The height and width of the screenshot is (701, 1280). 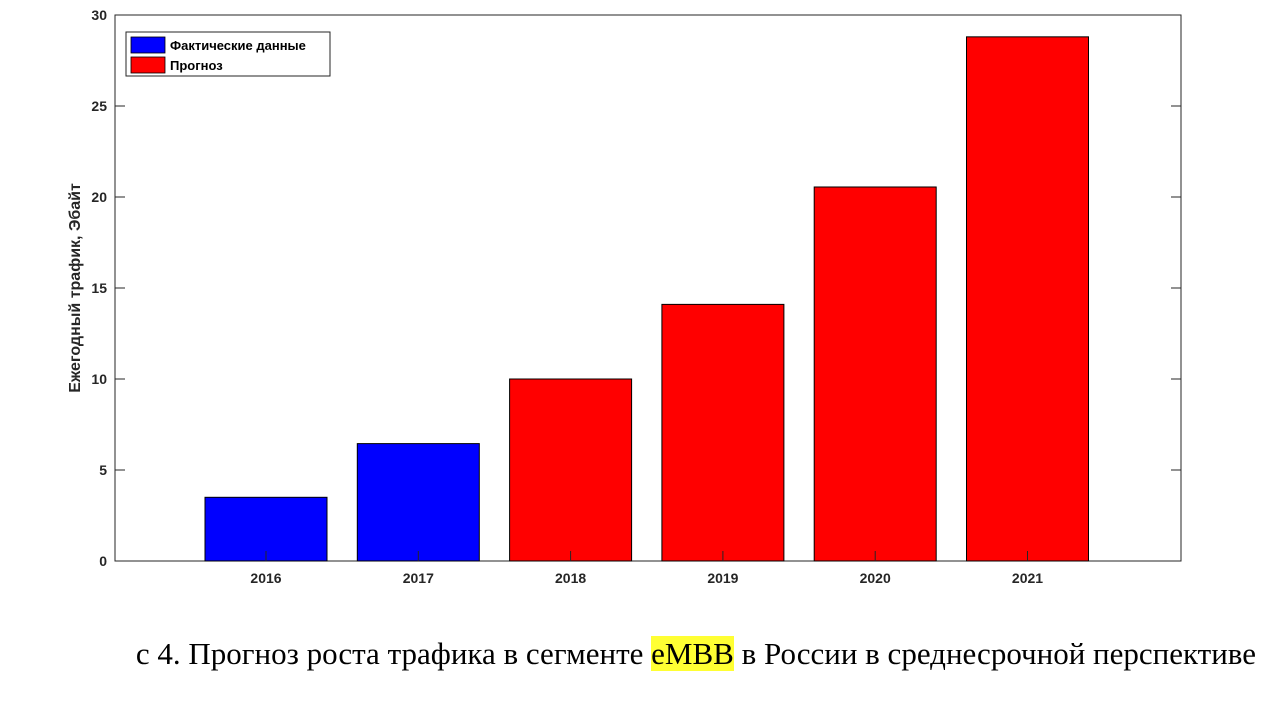 What do you see at coordinates (393, 653) in the screenshot?
I see `caption-prefix: с 4. Прогноз роста трафика в сегменте` at bounding box center [393, 653].